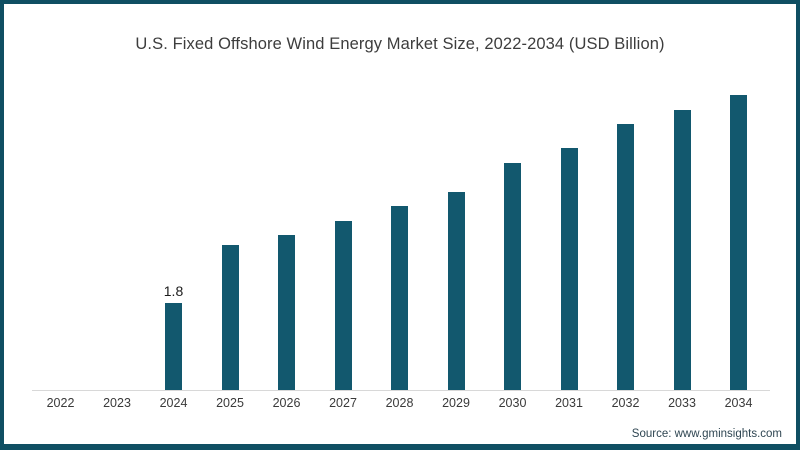 The width and height of the screenshot is (800, 450). What do you see at coordinates (401, 390) in the screenshot?
I see `x-axis-line` at bounding box center [401, 390].